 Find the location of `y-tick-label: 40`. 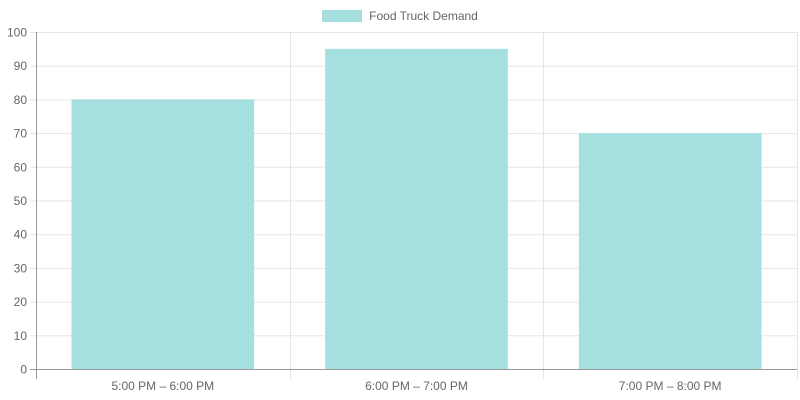

y-tick-label: 40 is located at coordinates (21, 235).